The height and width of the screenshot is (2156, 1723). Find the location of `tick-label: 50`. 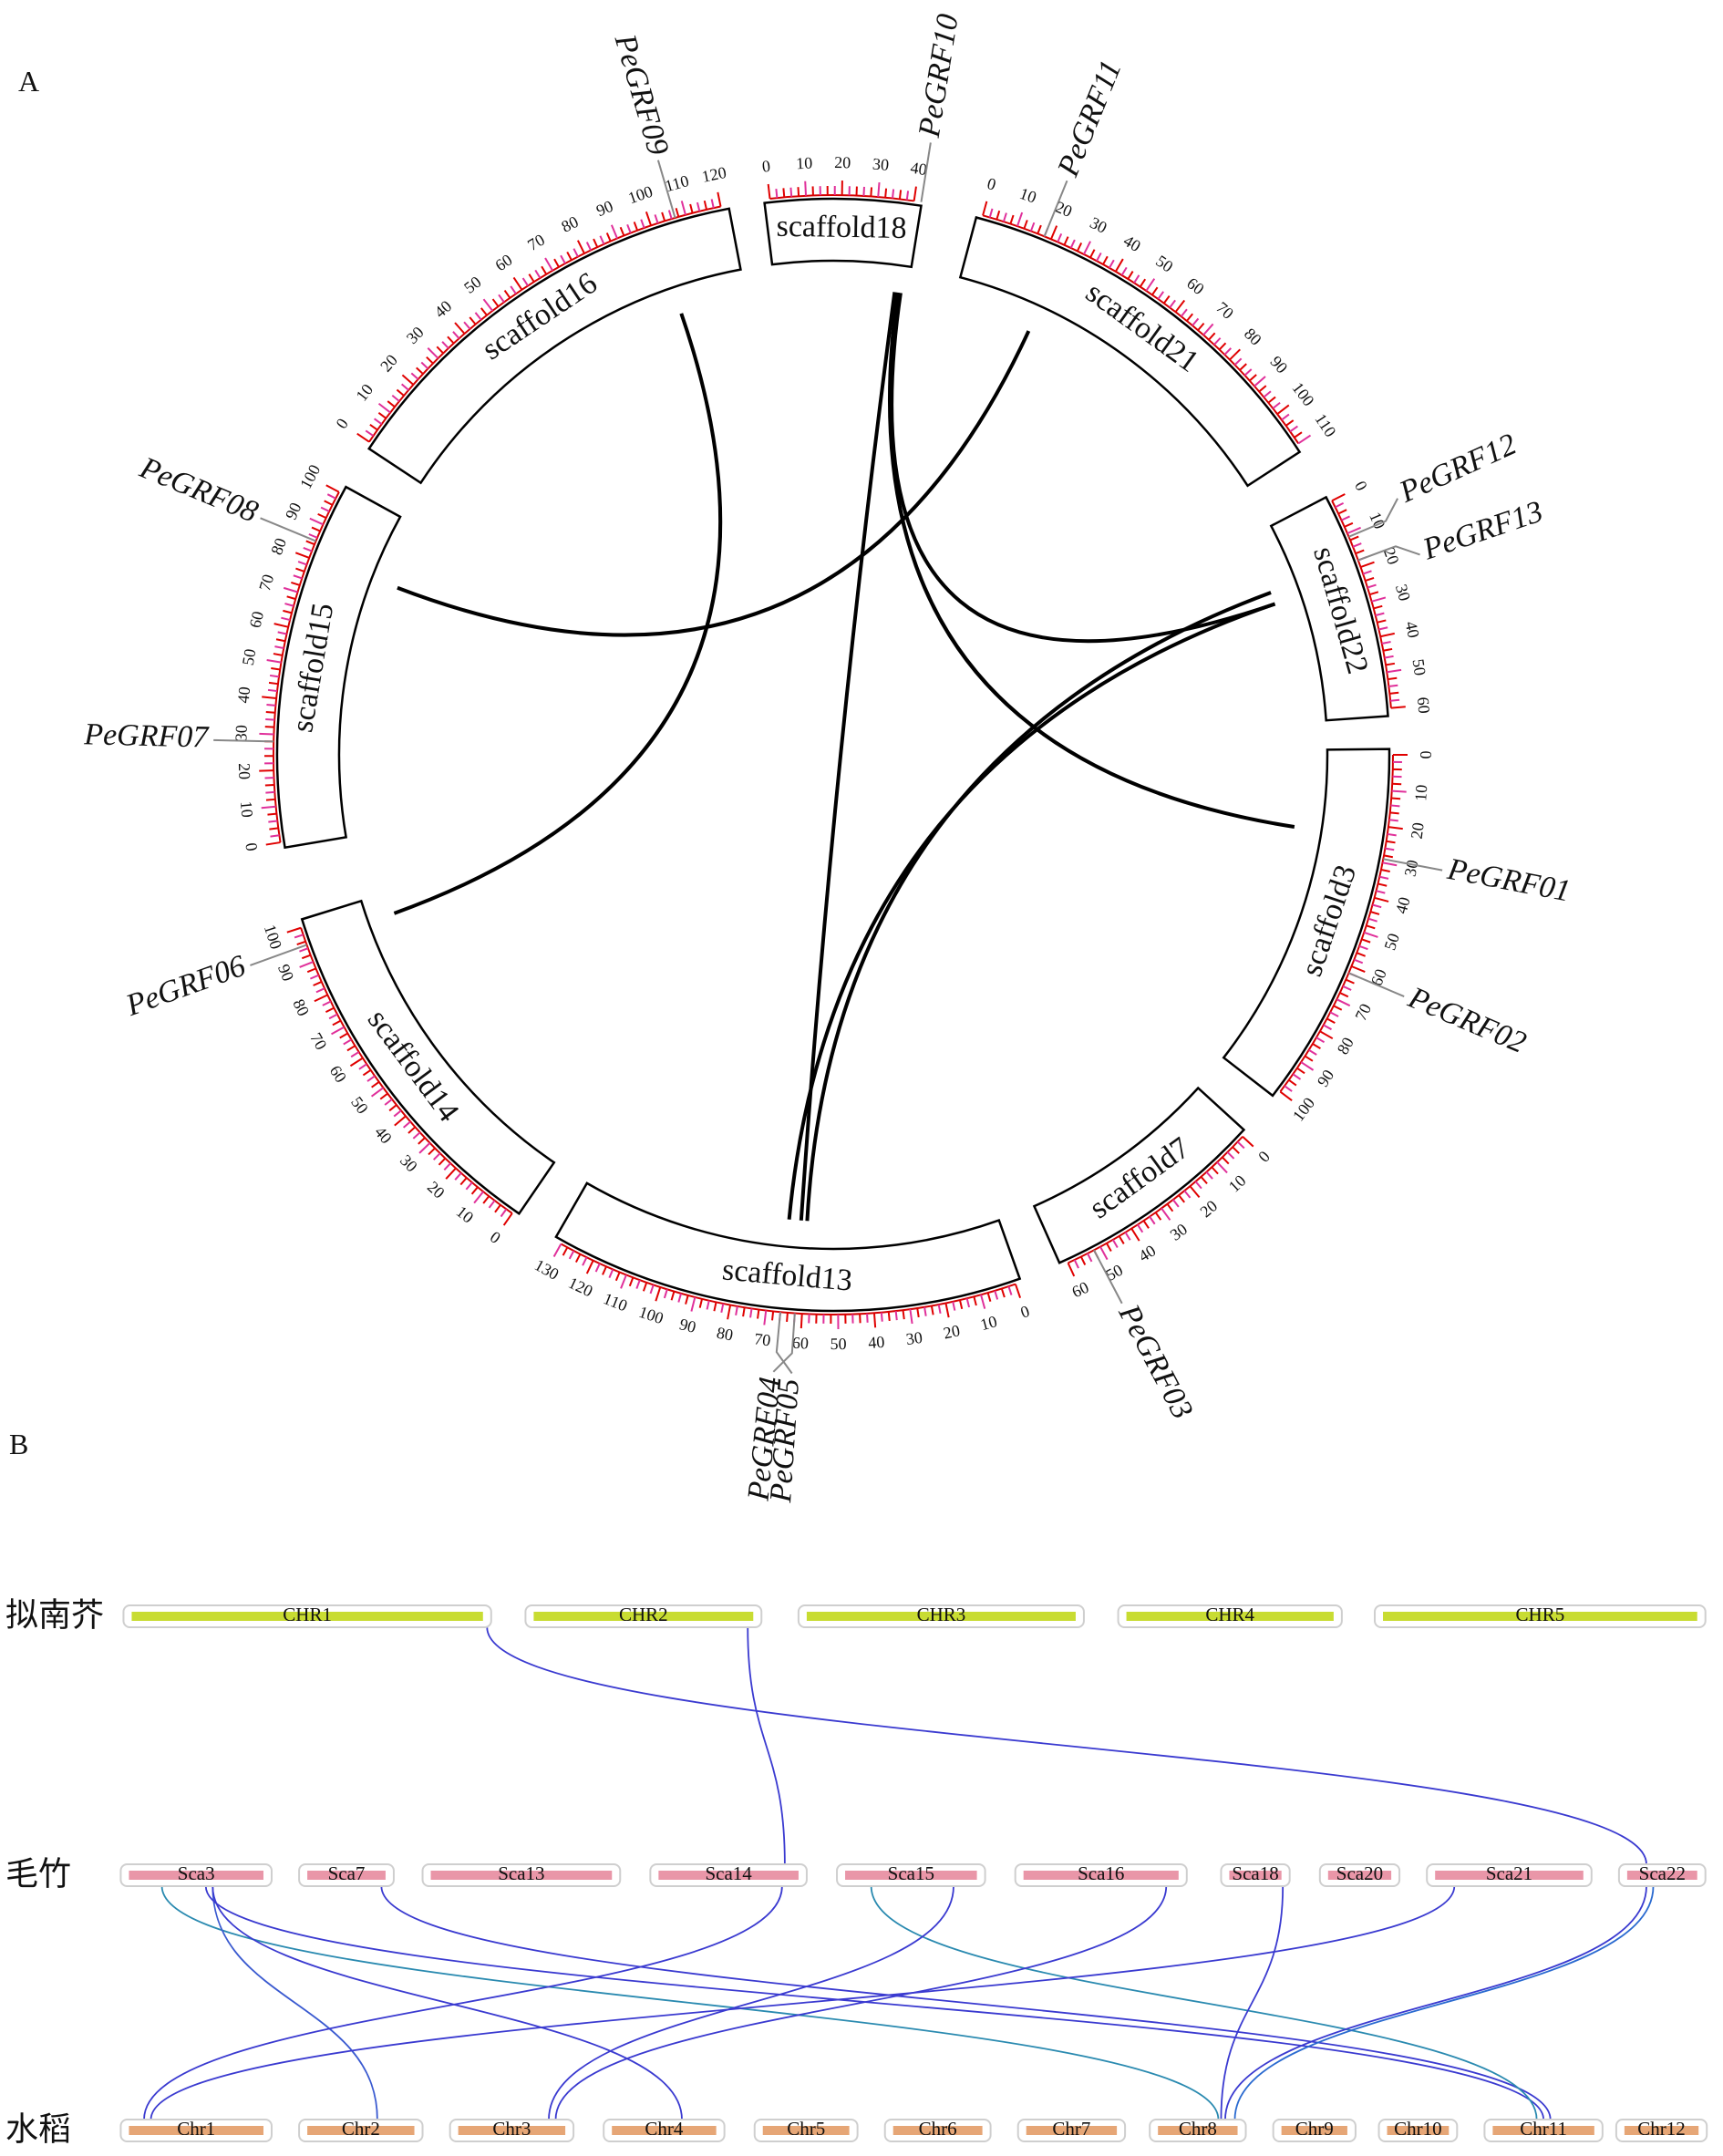

tick-label: 50 is located at coordinates (1391, 941).